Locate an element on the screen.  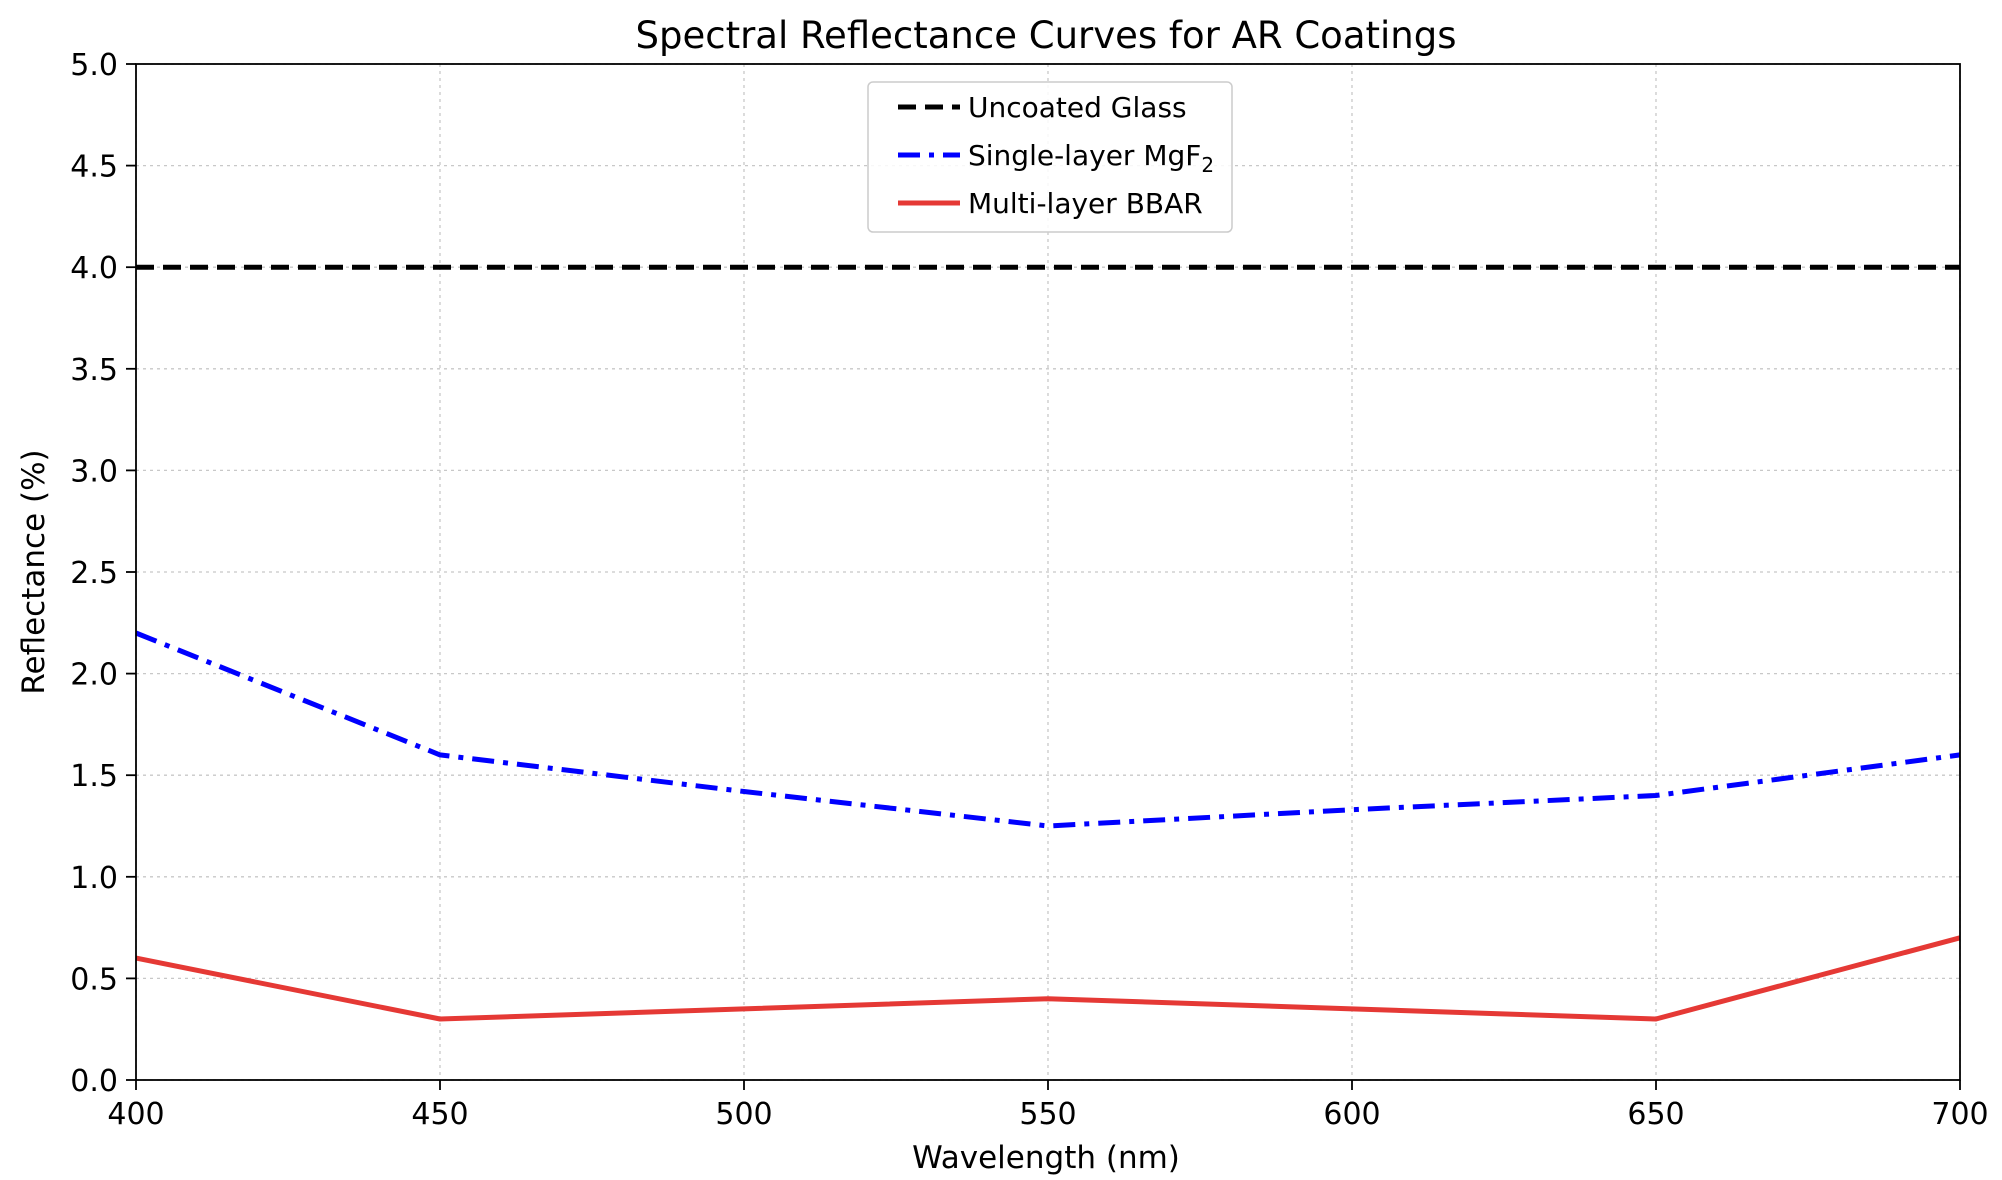
y-tick-label: 4.5 is located at coordinates (94, 167).